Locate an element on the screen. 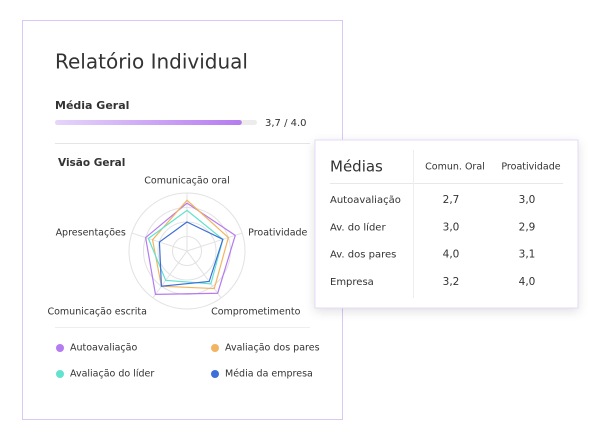  chart-title: Visão Geral is located at coordinates (91, 163).